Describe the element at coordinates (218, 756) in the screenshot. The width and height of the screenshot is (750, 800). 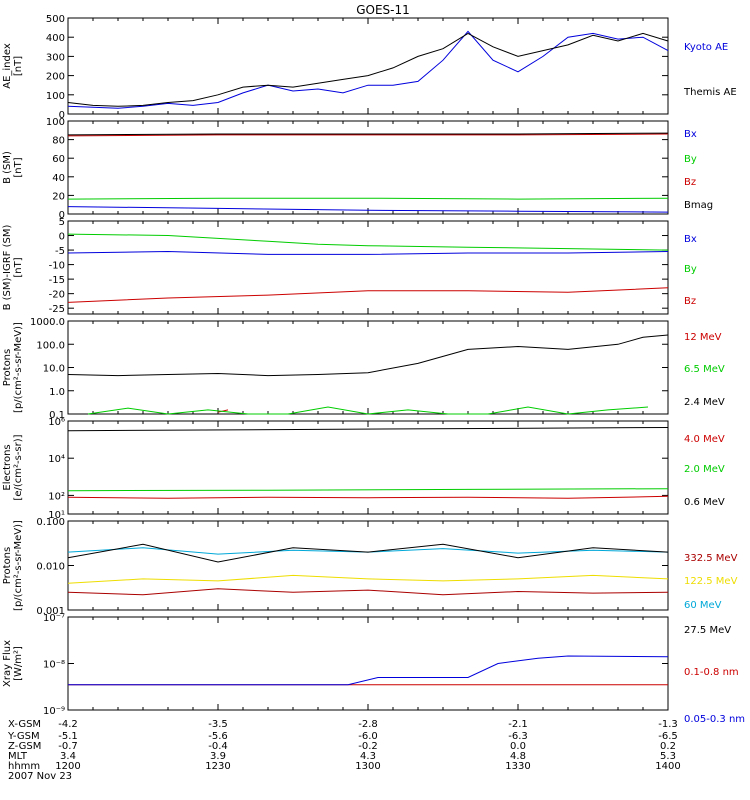
I see `x-row-value: 3.9` at that location.